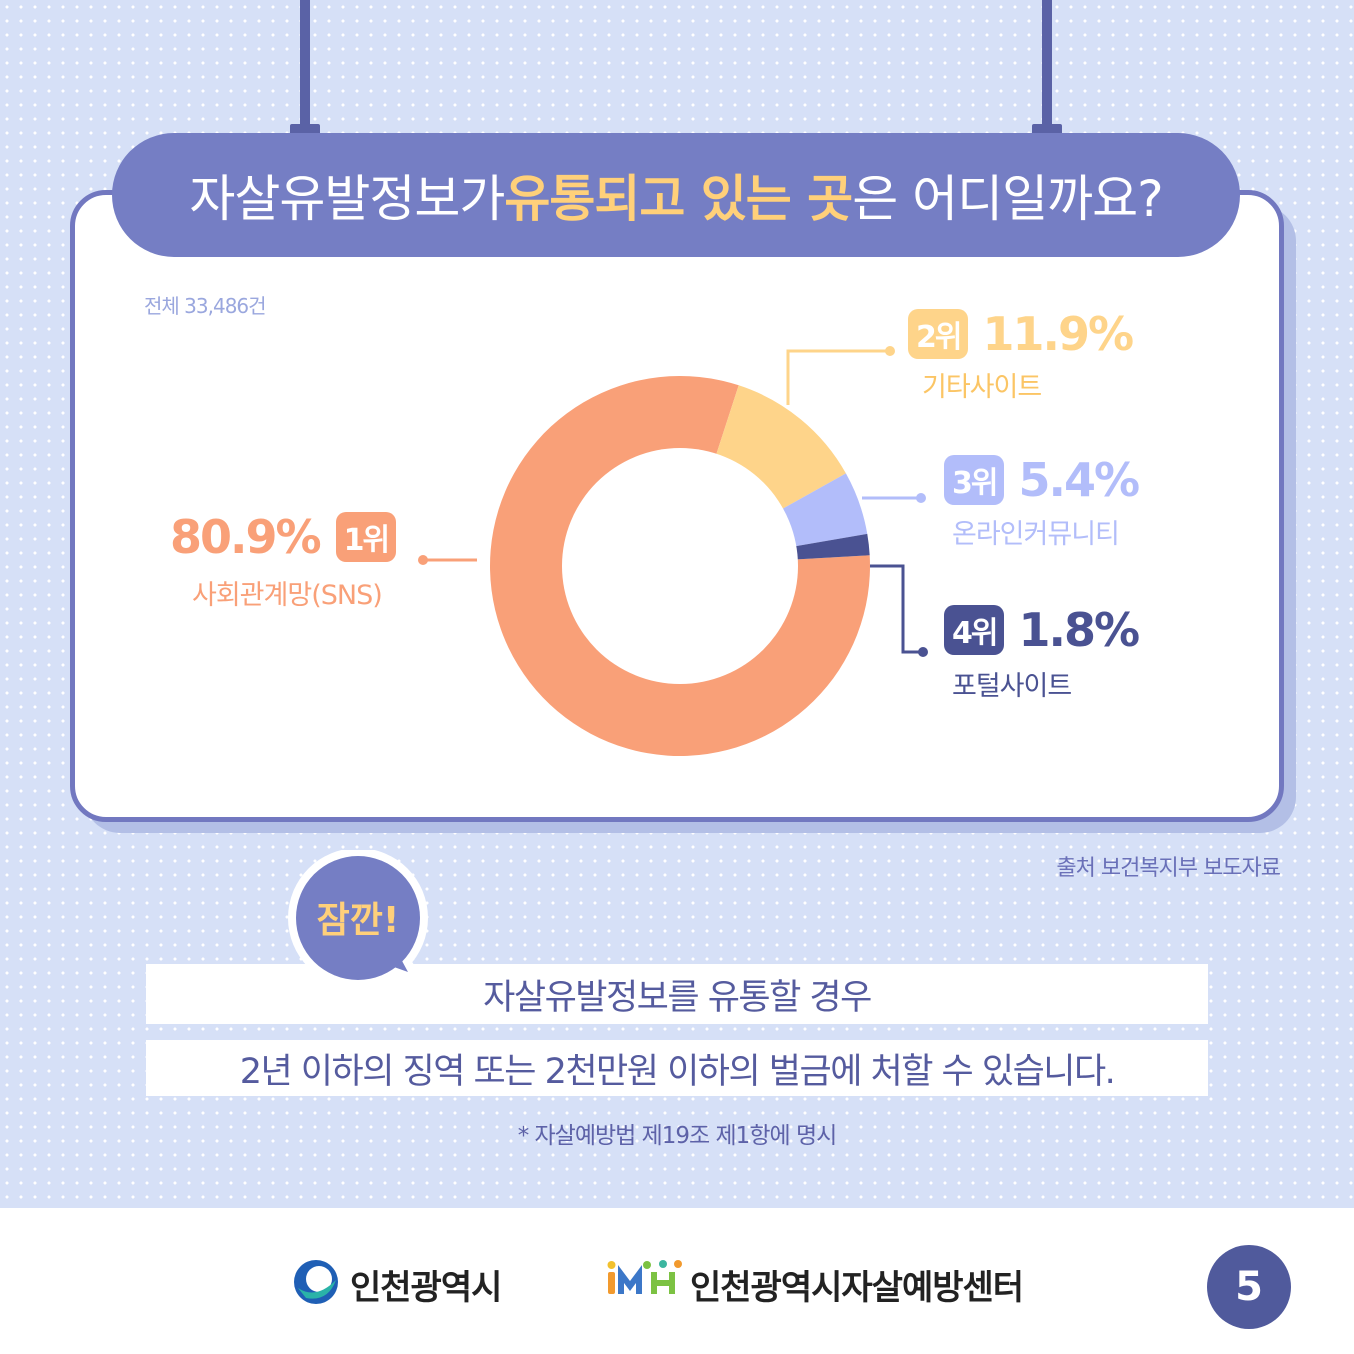 This screenshot has height=1354, width=1354. Describe the element at coordinates (1079, 630) in the screenshot. I see `slice-pct-4: 1.8%` at that location.